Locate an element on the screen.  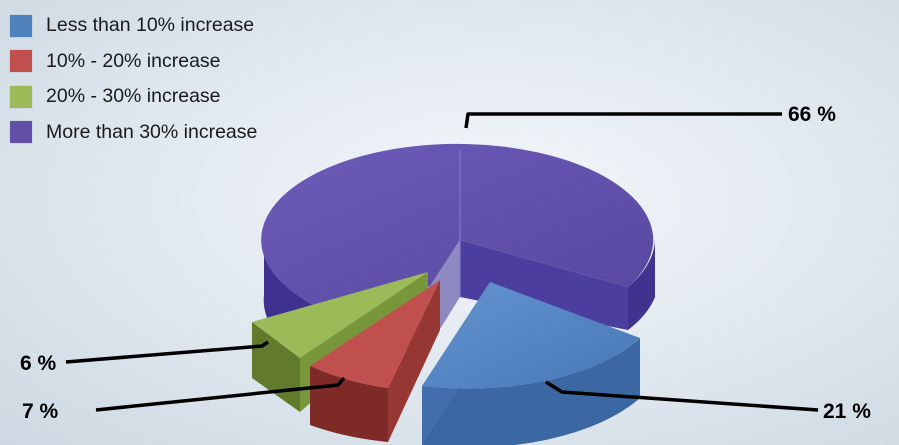
legend-item-more-than-30: More than 30% increase is located at coordinates (133, 133).